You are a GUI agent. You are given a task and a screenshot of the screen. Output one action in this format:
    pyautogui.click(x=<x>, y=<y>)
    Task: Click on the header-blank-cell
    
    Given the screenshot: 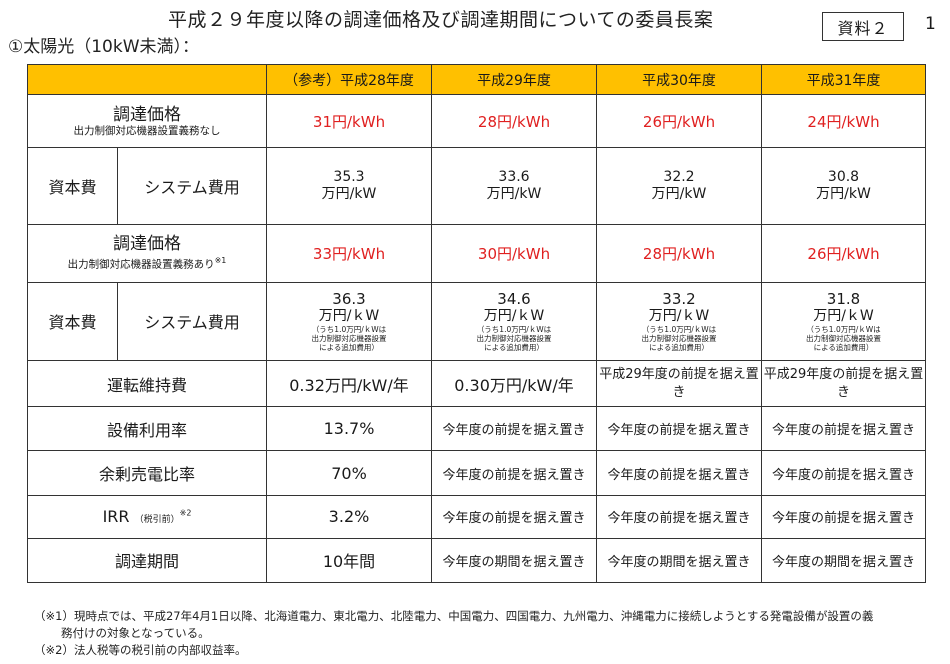 What is the action you would take?
    pyautogui.click(x=147, y=79)
    